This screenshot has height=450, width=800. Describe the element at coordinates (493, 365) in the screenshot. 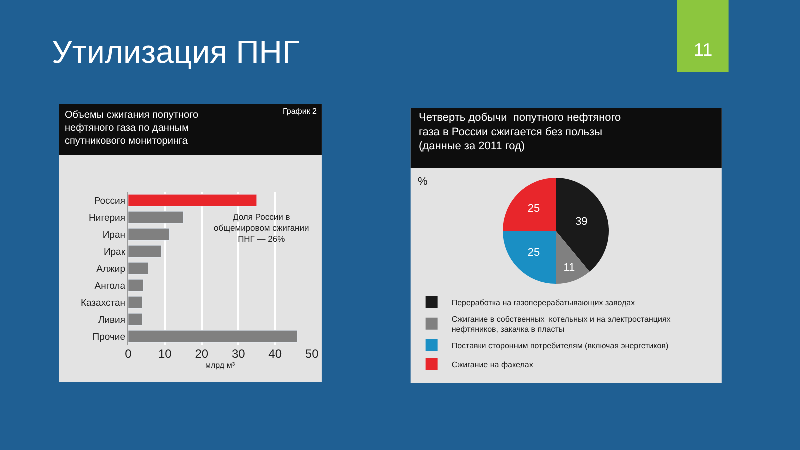

I see `legend-label: Сжигание на факелах` at that location.